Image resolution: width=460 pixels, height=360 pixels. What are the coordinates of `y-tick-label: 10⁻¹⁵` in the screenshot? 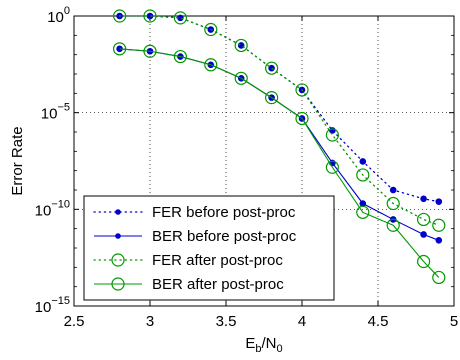 It's located at (52, 305).